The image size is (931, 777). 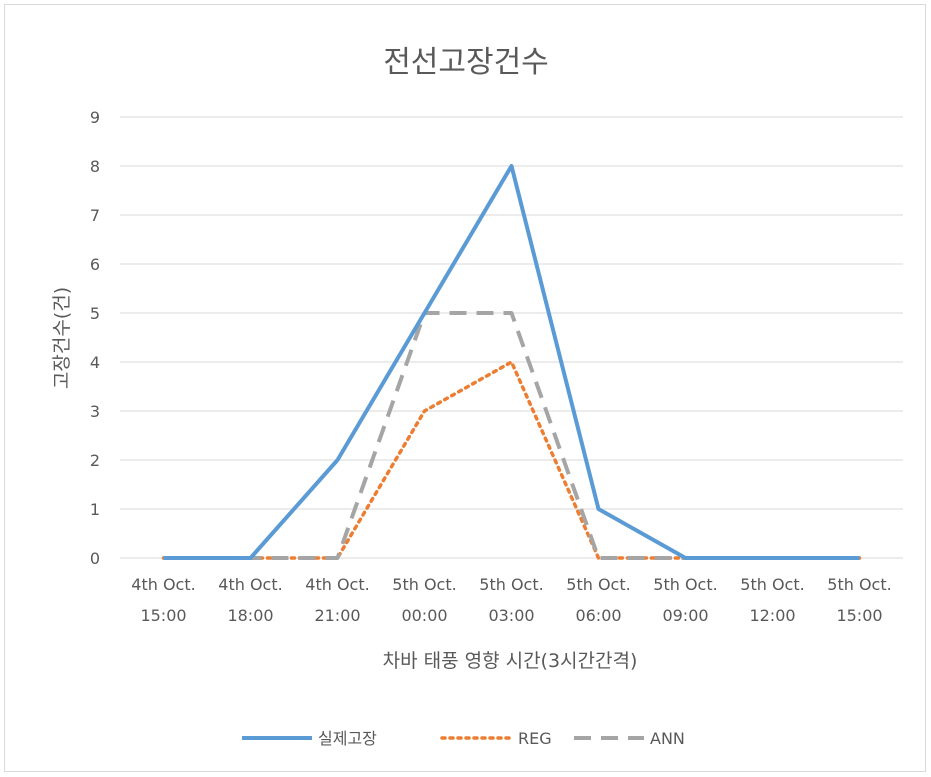 I want to click on legend-label: 실제고장, so click(x=347, y=738).